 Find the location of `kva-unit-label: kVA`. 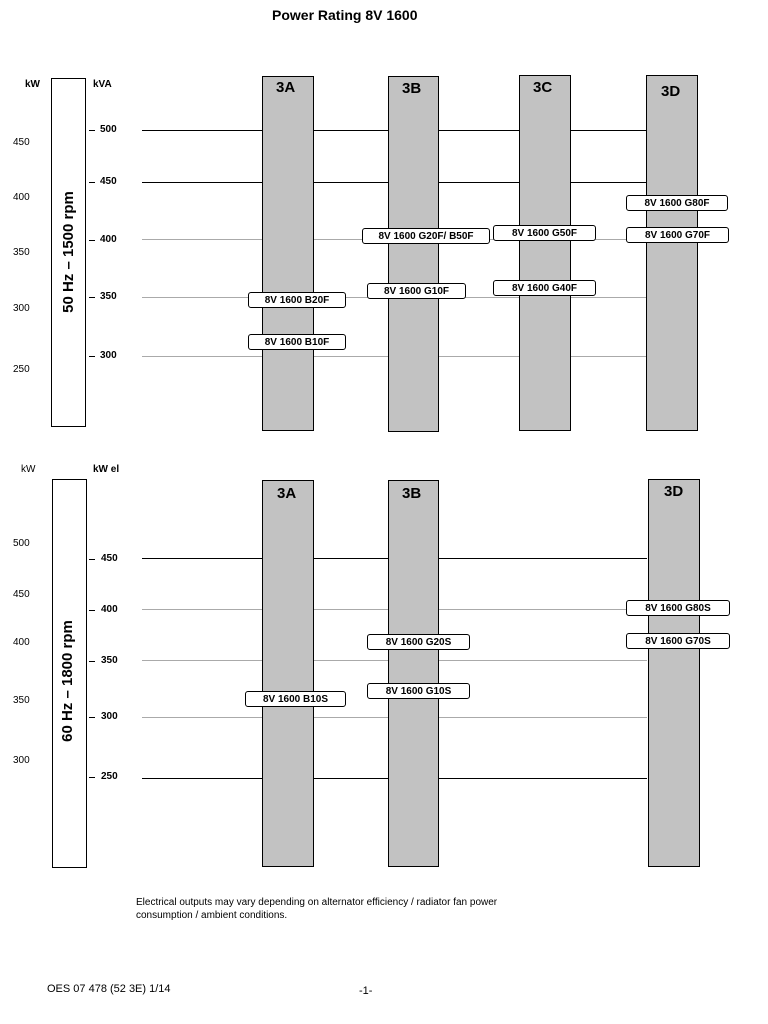

kva-unit-label: kVA is located at coordinates (102, 84).